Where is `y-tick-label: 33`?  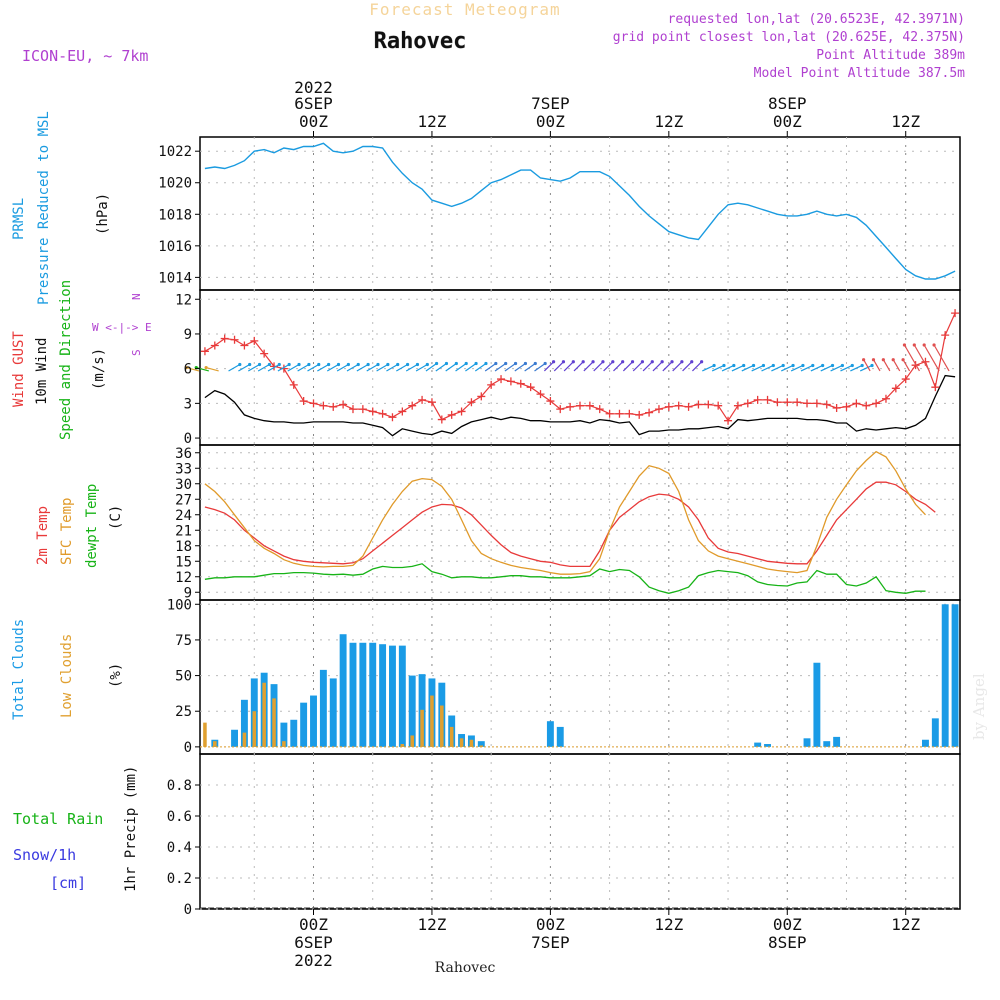
y-tick-label: 33 is located at coordinates (183, 469).